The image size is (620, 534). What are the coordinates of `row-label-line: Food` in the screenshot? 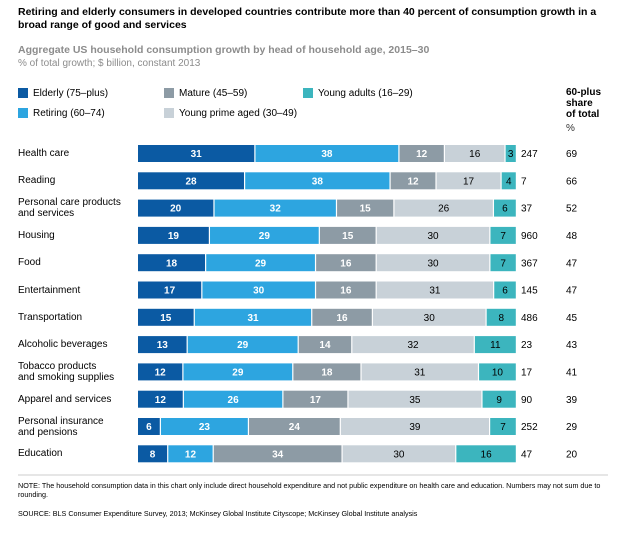 It's located at (29, 263).